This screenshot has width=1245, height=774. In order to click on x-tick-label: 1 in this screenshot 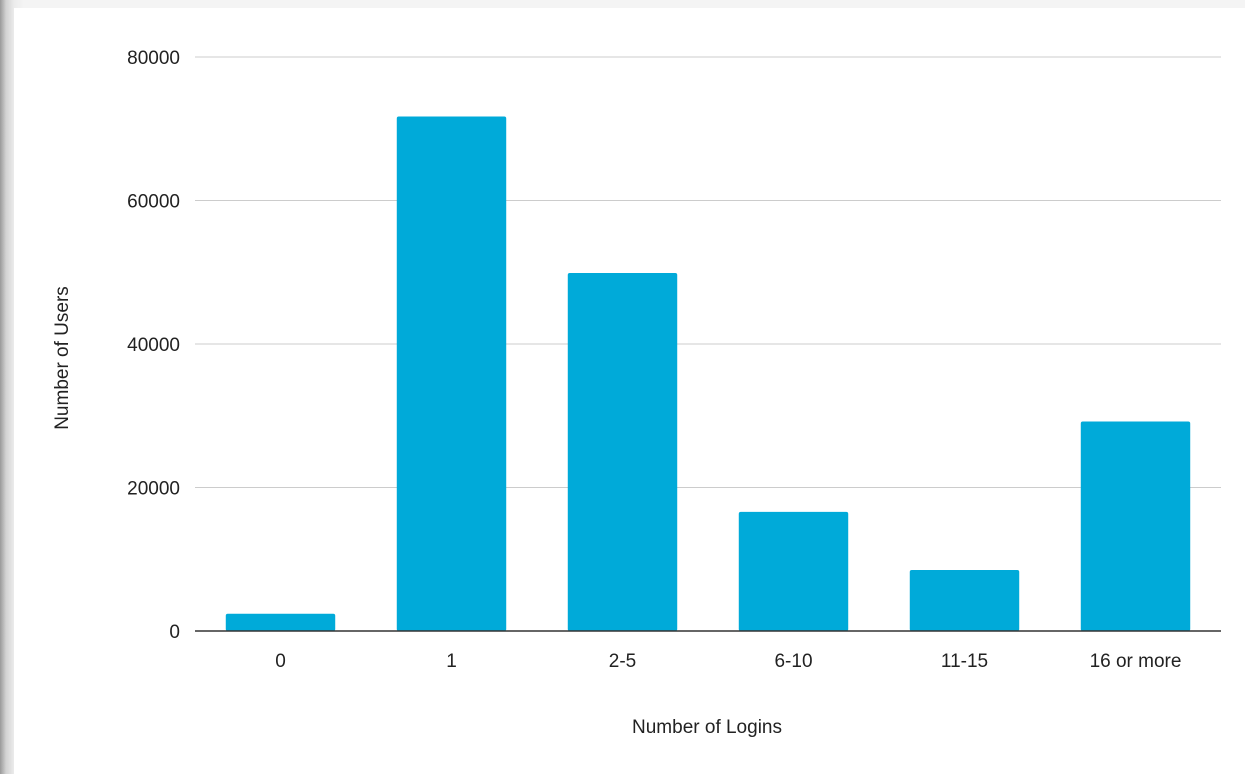, I will do `click(451, 661)`.